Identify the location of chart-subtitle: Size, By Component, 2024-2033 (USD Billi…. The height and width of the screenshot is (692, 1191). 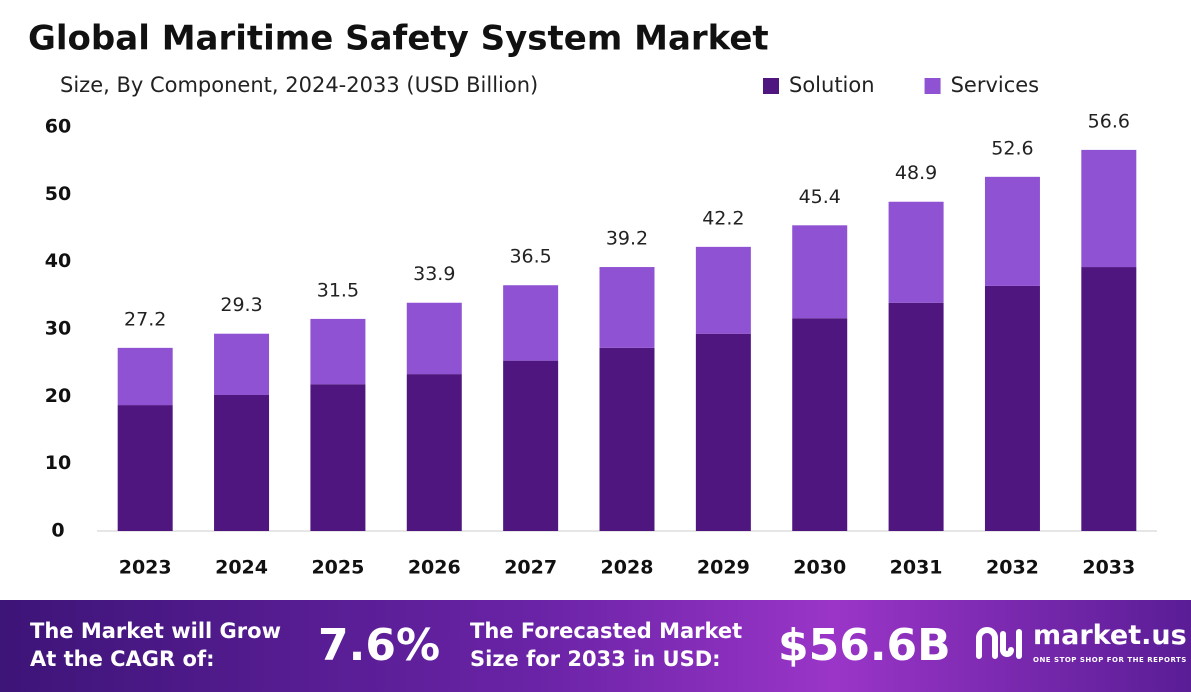
(299, 85).